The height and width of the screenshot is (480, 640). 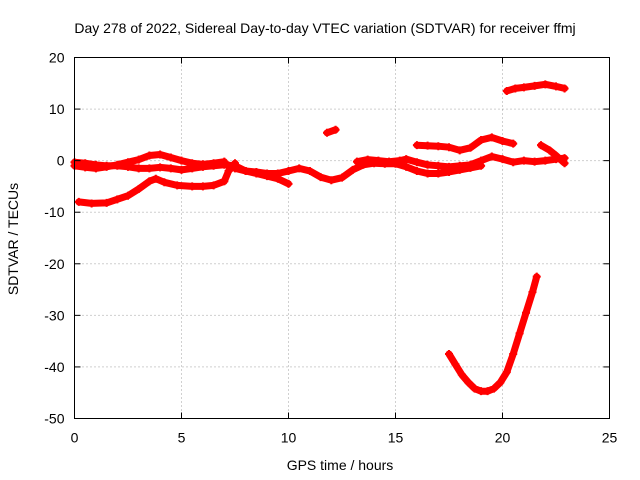 I want to click on y-tick-label: -50, so click(x=54, y=419).